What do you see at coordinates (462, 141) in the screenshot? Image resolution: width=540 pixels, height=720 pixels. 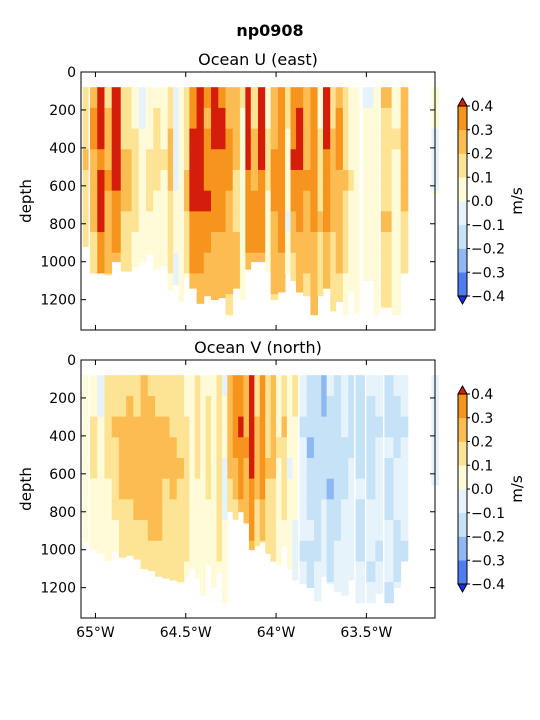 I see `colorbar-segment` at bounding box center [462, 141].